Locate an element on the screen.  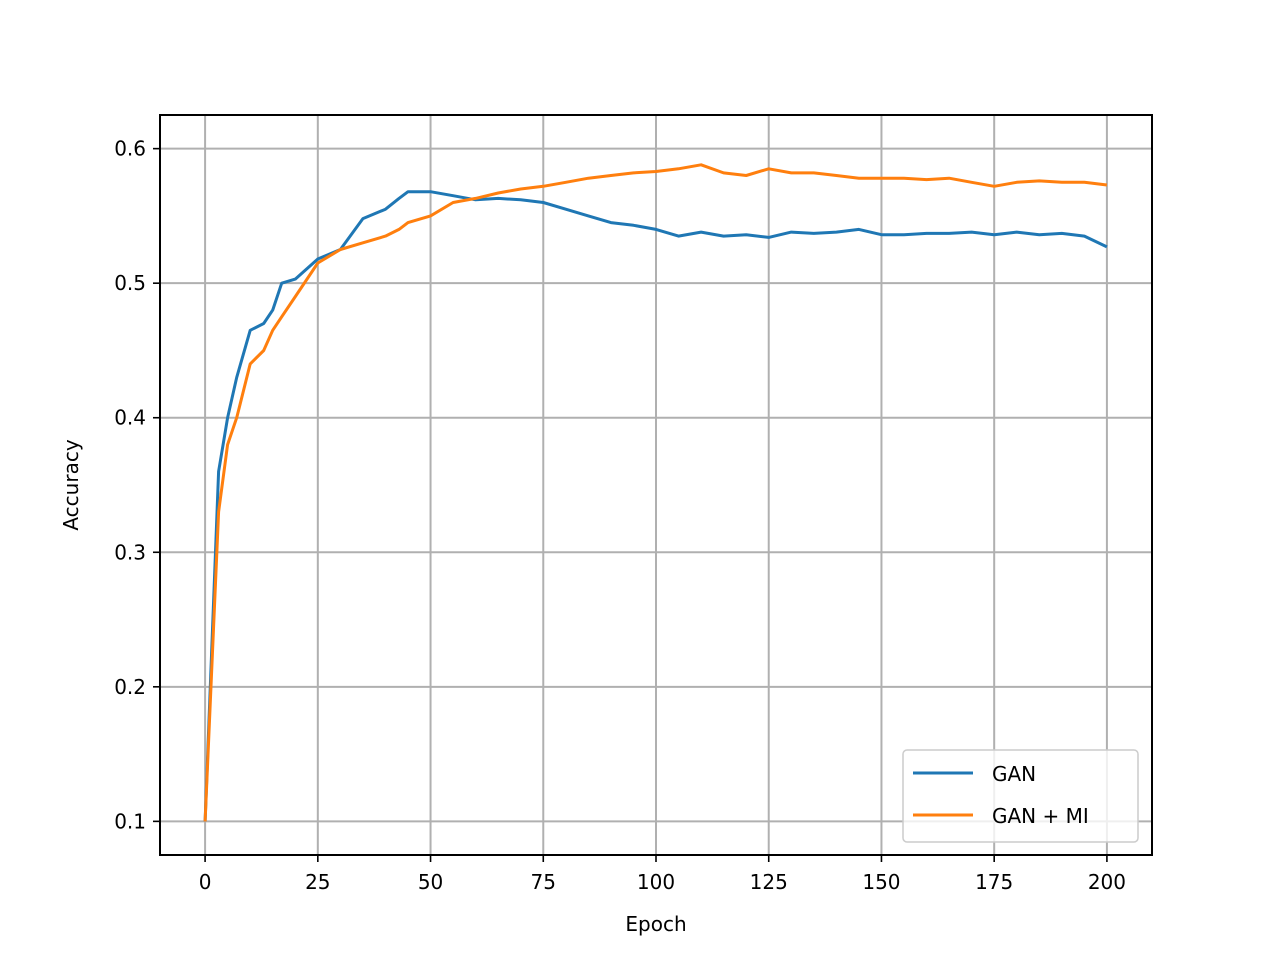
y-tick-label: 0.6 is located at coordinates (130, 149).